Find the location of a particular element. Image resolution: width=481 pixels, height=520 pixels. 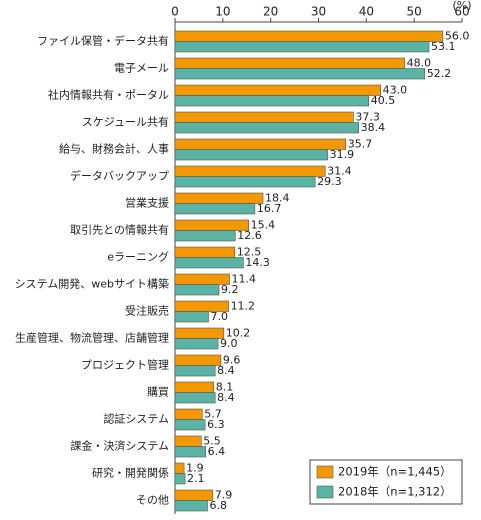

unit-label: (%) is located at coordinates (461, 6).